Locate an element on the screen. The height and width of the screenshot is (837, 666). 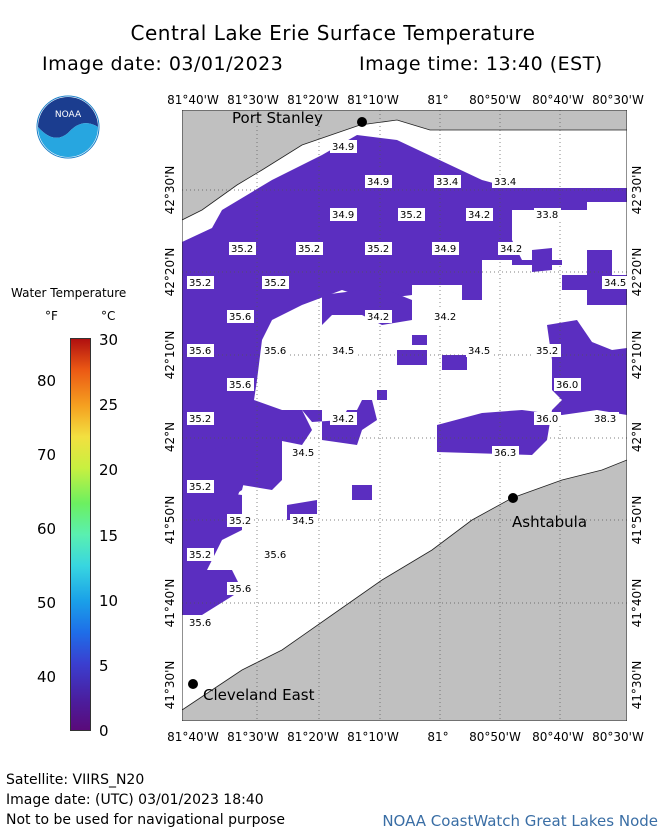
cleveland-east-marker is located at coordinates (193, 684).